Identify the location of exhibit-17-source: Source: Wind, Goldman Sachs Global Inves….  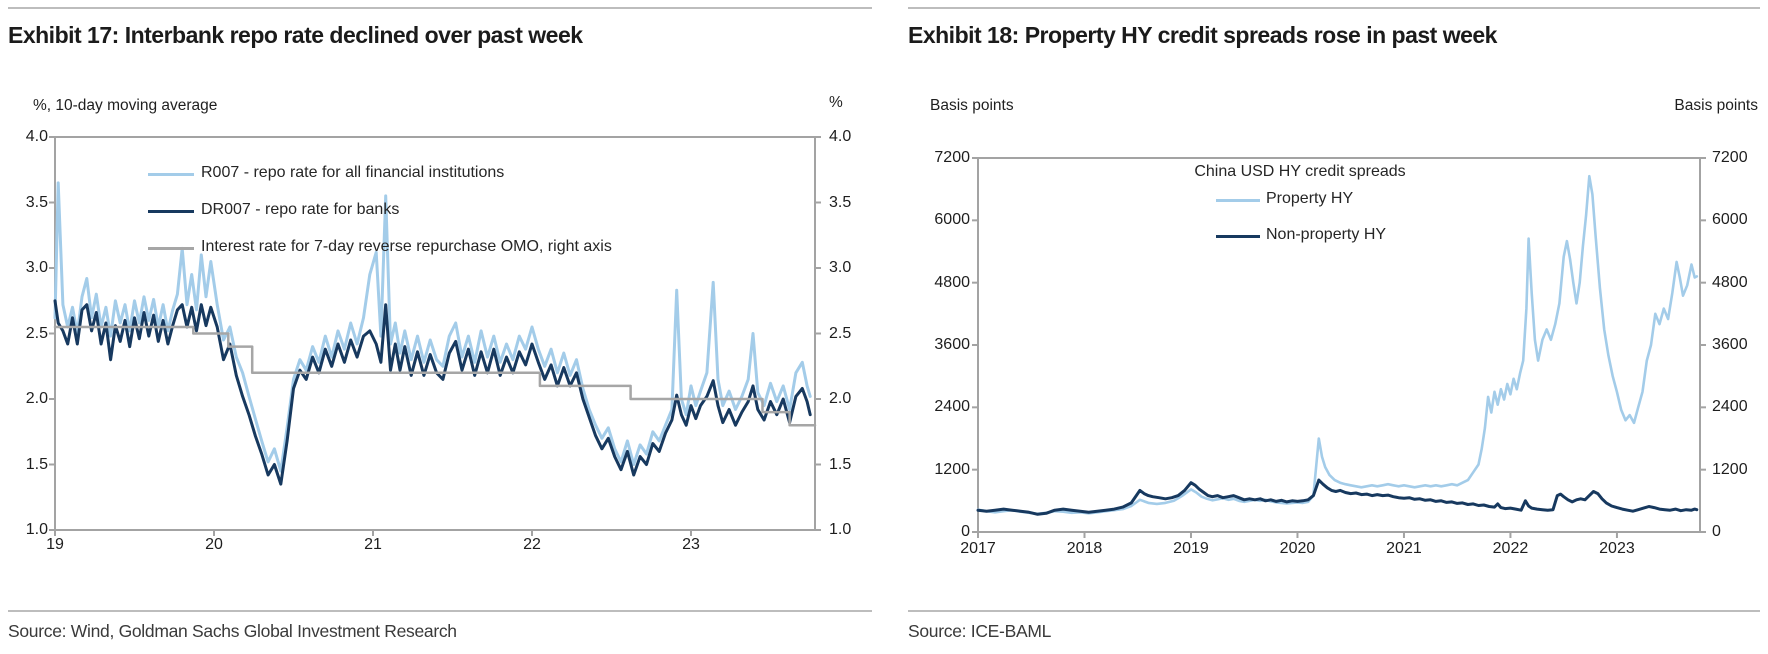
(232, 631).